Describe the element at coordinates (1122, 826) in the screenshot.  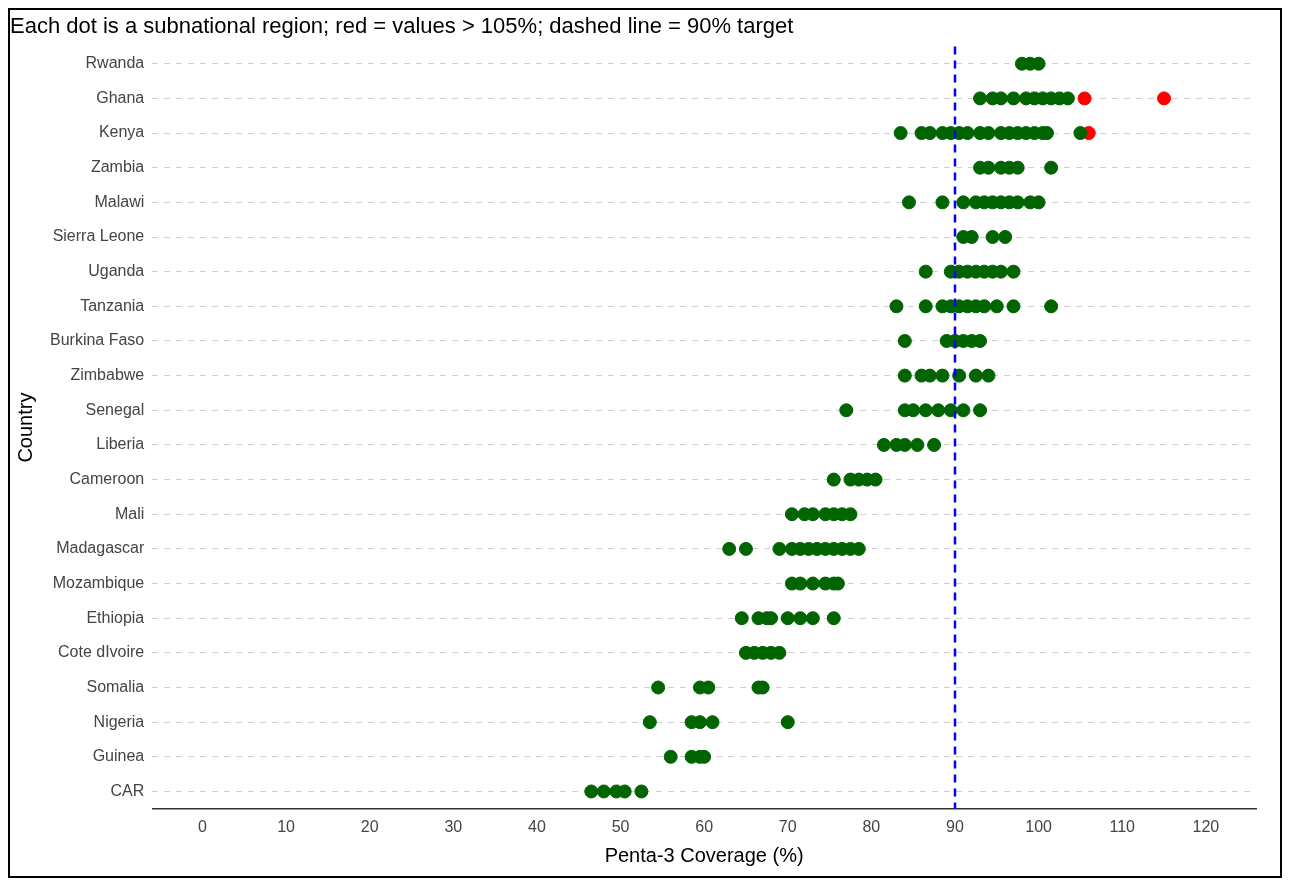
I see `x-tick-label: 110` at that location.